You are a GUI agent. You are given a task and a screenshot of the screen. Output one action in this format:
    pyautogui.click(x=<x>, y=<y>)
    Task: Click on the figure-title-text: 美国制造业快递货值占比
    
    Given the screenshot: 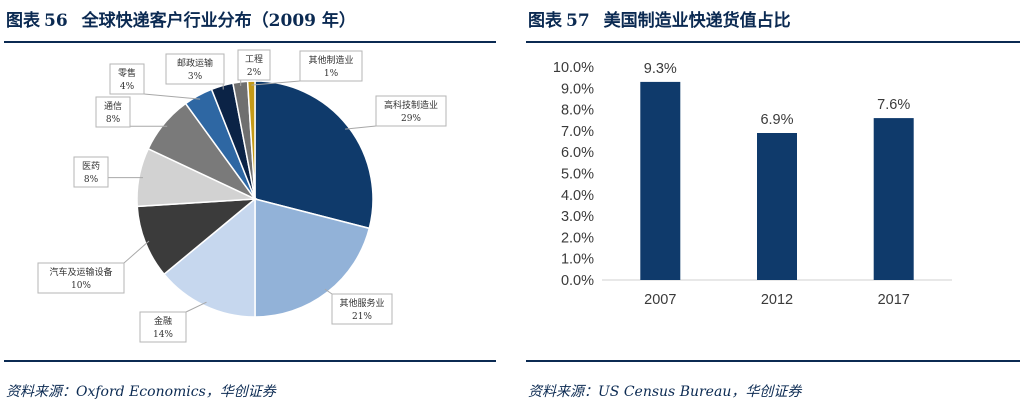 What is the action you would take?
    pyautogui.click(x=697, y=21)
    